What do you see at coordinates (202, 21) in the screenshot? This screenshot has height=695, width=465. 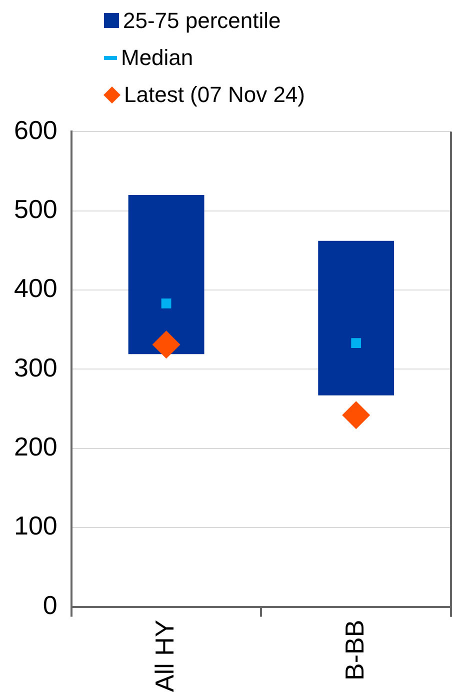 I see `legend-label: 25-75 percentile` at bounding box center [202, 21].